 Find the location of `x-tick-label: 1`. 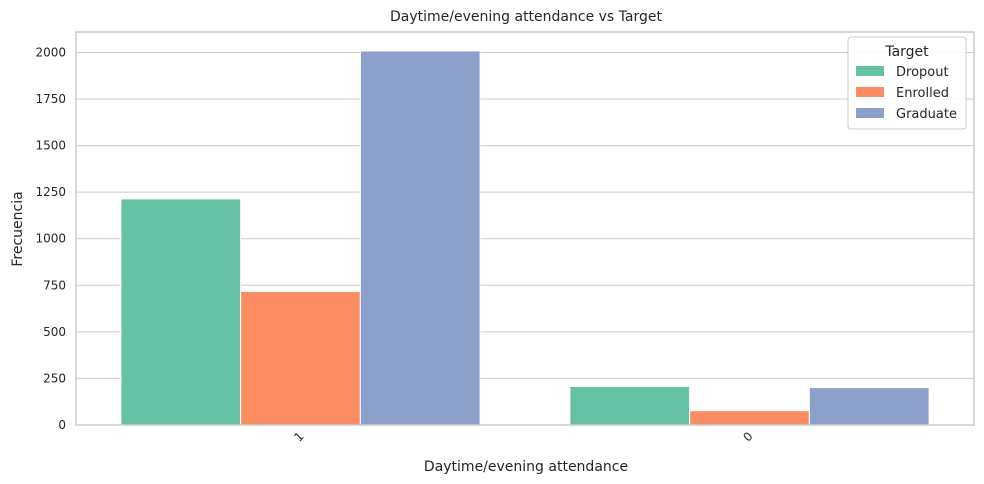

x-tick-label: 1 is located at coordinates (298, 436).